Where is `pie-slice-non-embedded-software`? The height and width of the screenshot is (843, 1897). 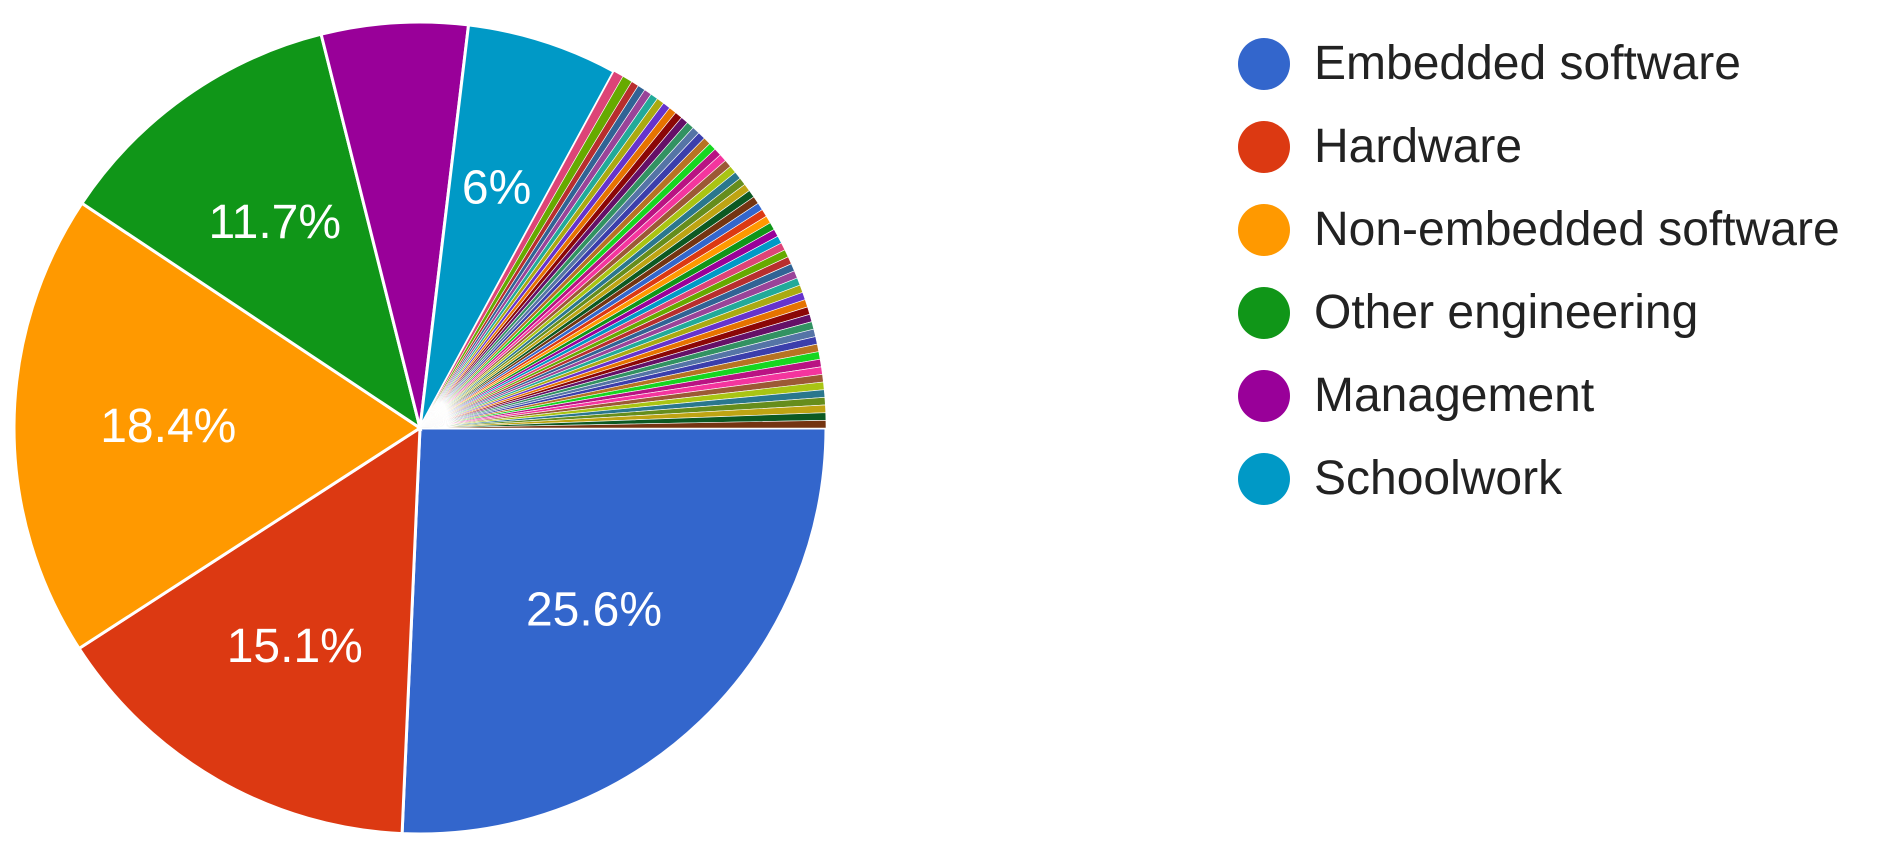 pie-slice-non-embedded-software is located at coordinates (217, 426).